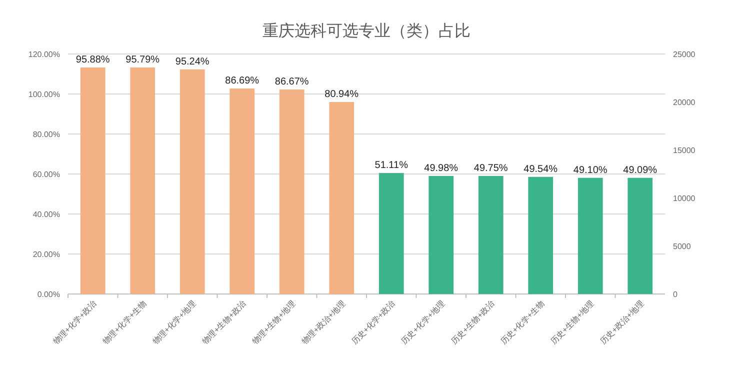  Describe the element at coordinates (46, 214) in the screenshot. I see `y-tick-label: 40.00%` at that location.